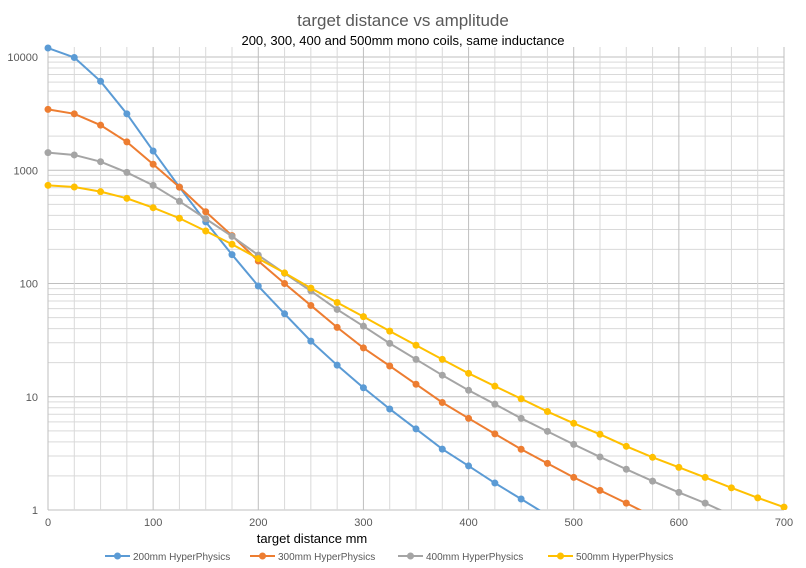 The width and height of the screenshot is (806, 568). Describe the element at coordinates (574, 523) in the screenshot. I see `x-tick-label: 500` at that location.